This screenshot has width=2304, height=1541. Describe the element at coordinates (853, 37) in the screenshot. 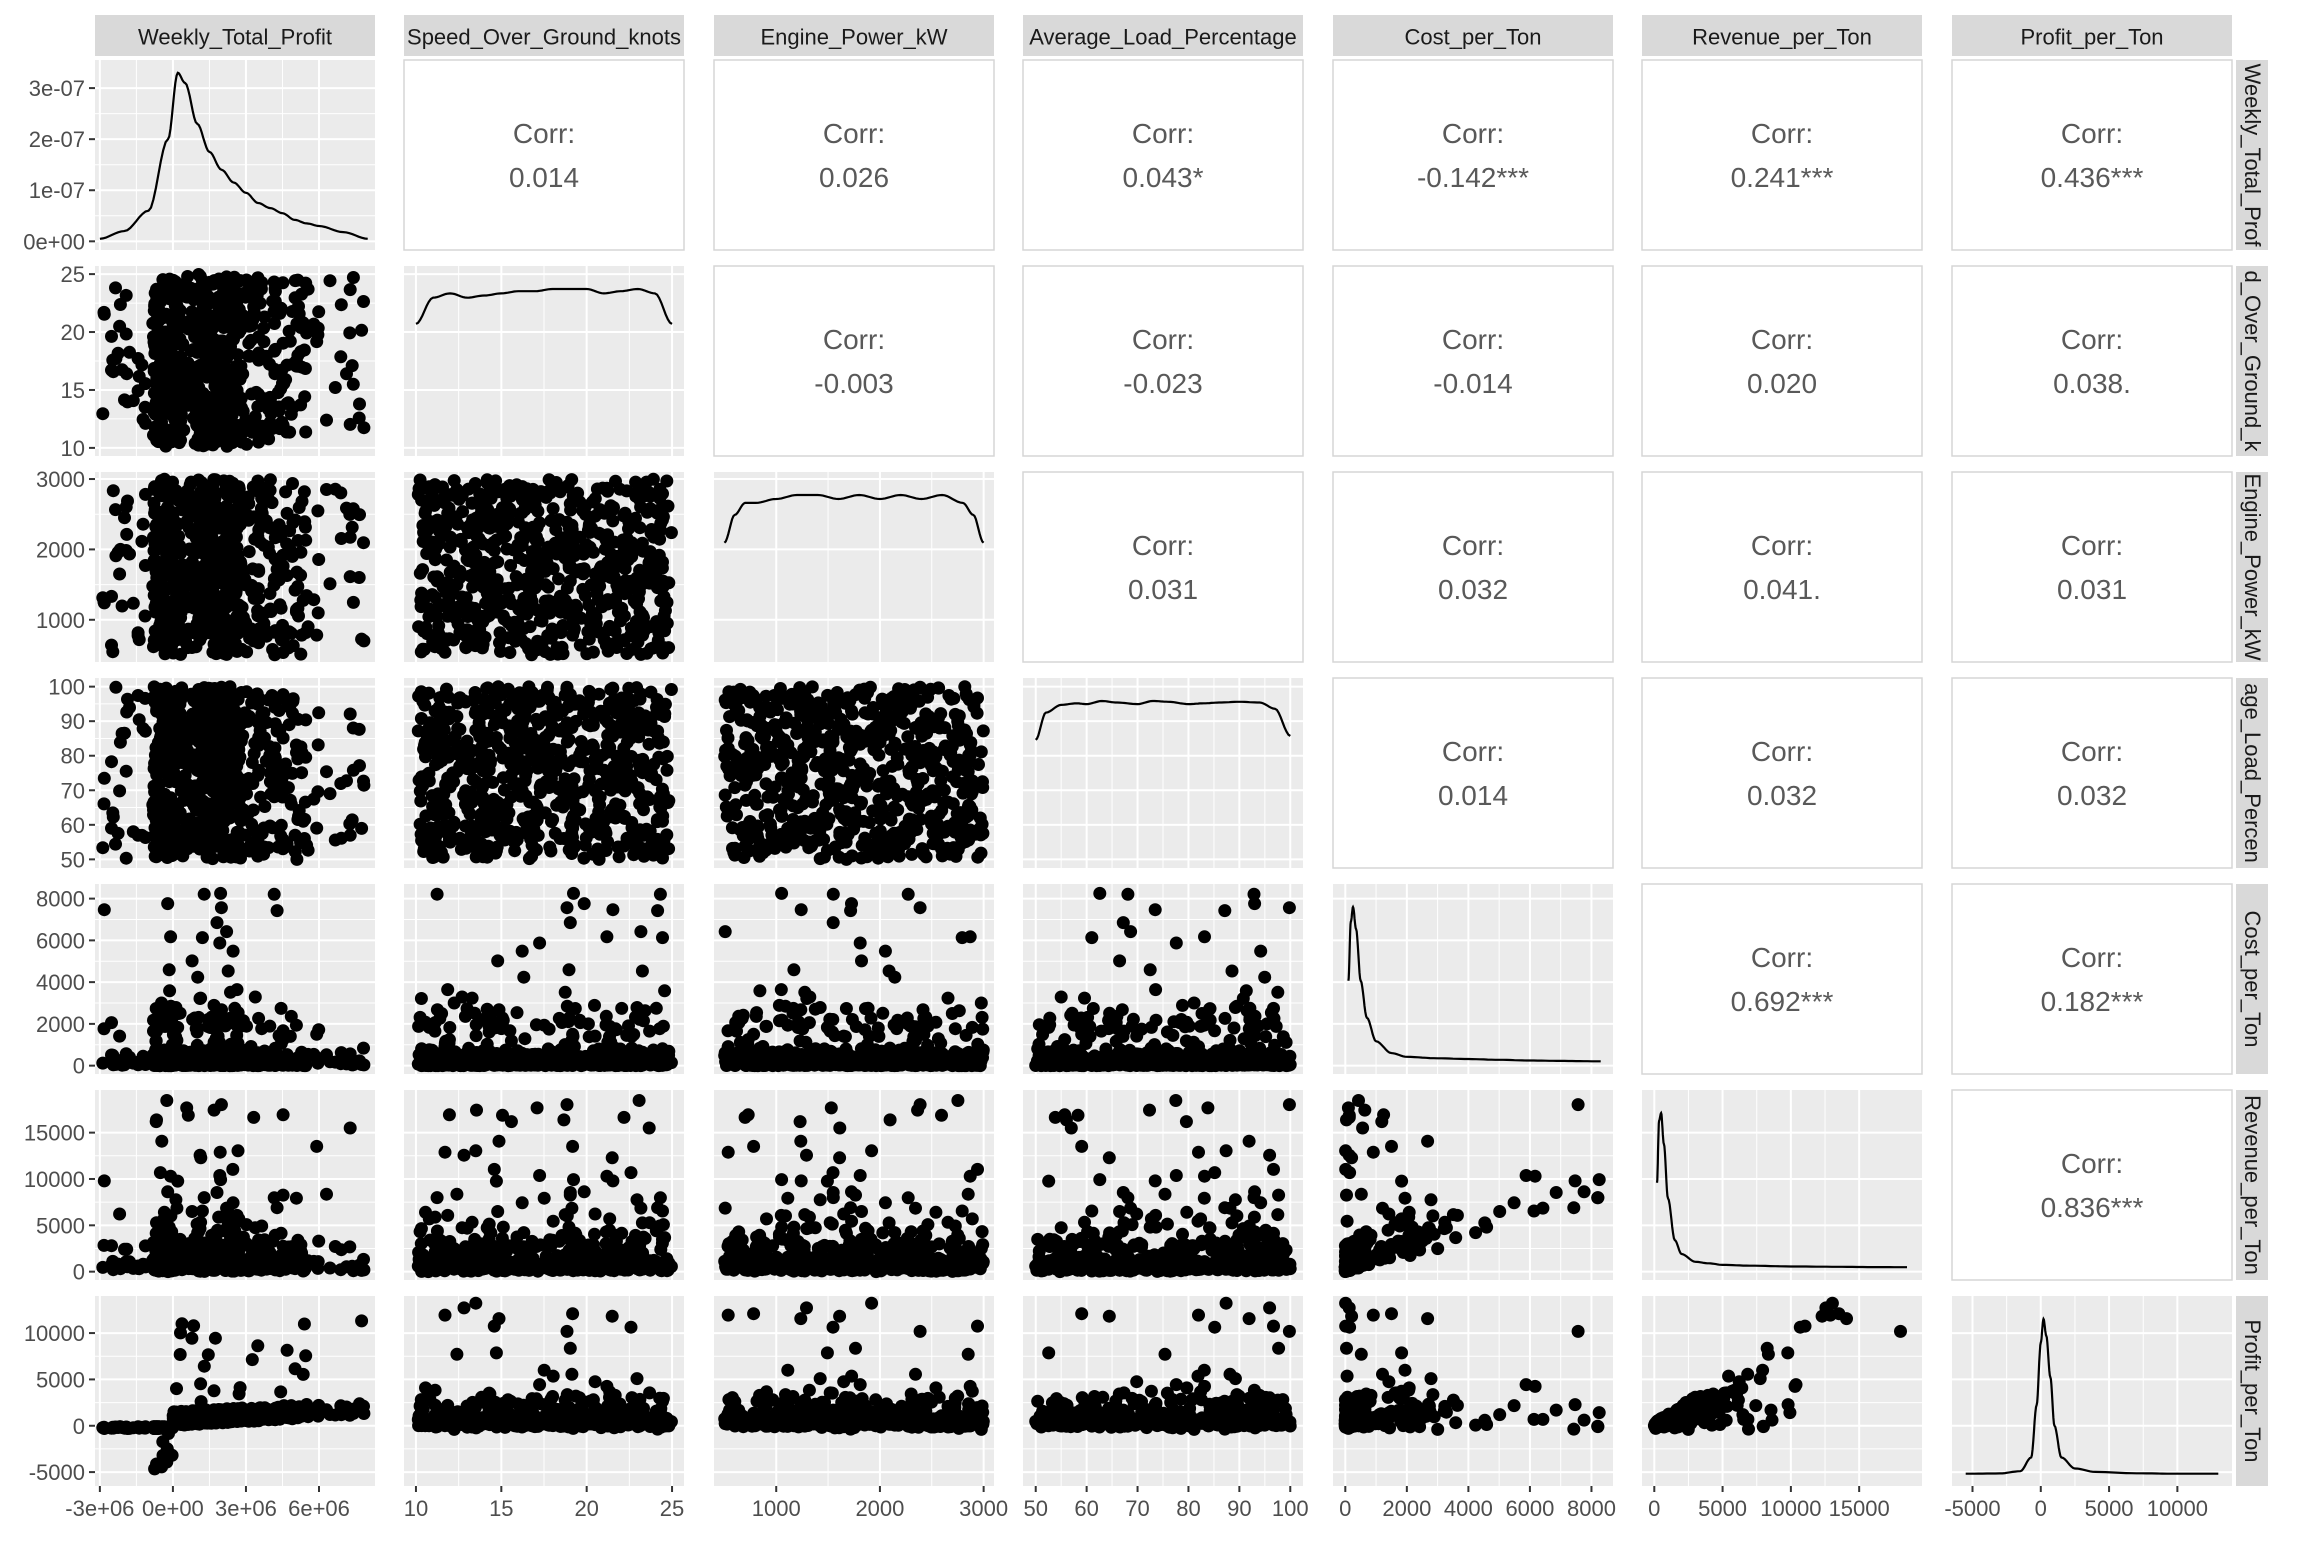

I see `strip-label-top-2: Engine_Power_kW` at that location.